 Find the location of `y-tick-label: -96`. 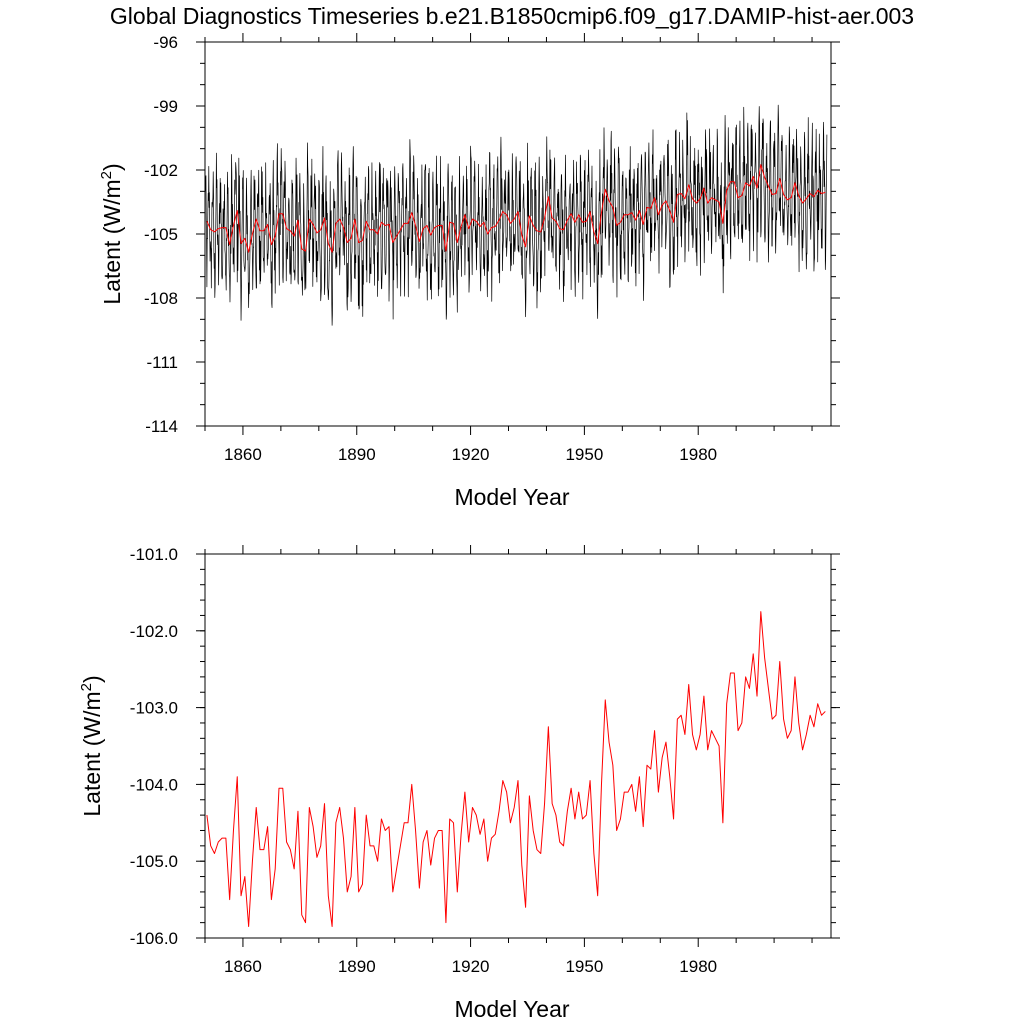

y-tick-label: -96 is located at coordinates (165, 42).